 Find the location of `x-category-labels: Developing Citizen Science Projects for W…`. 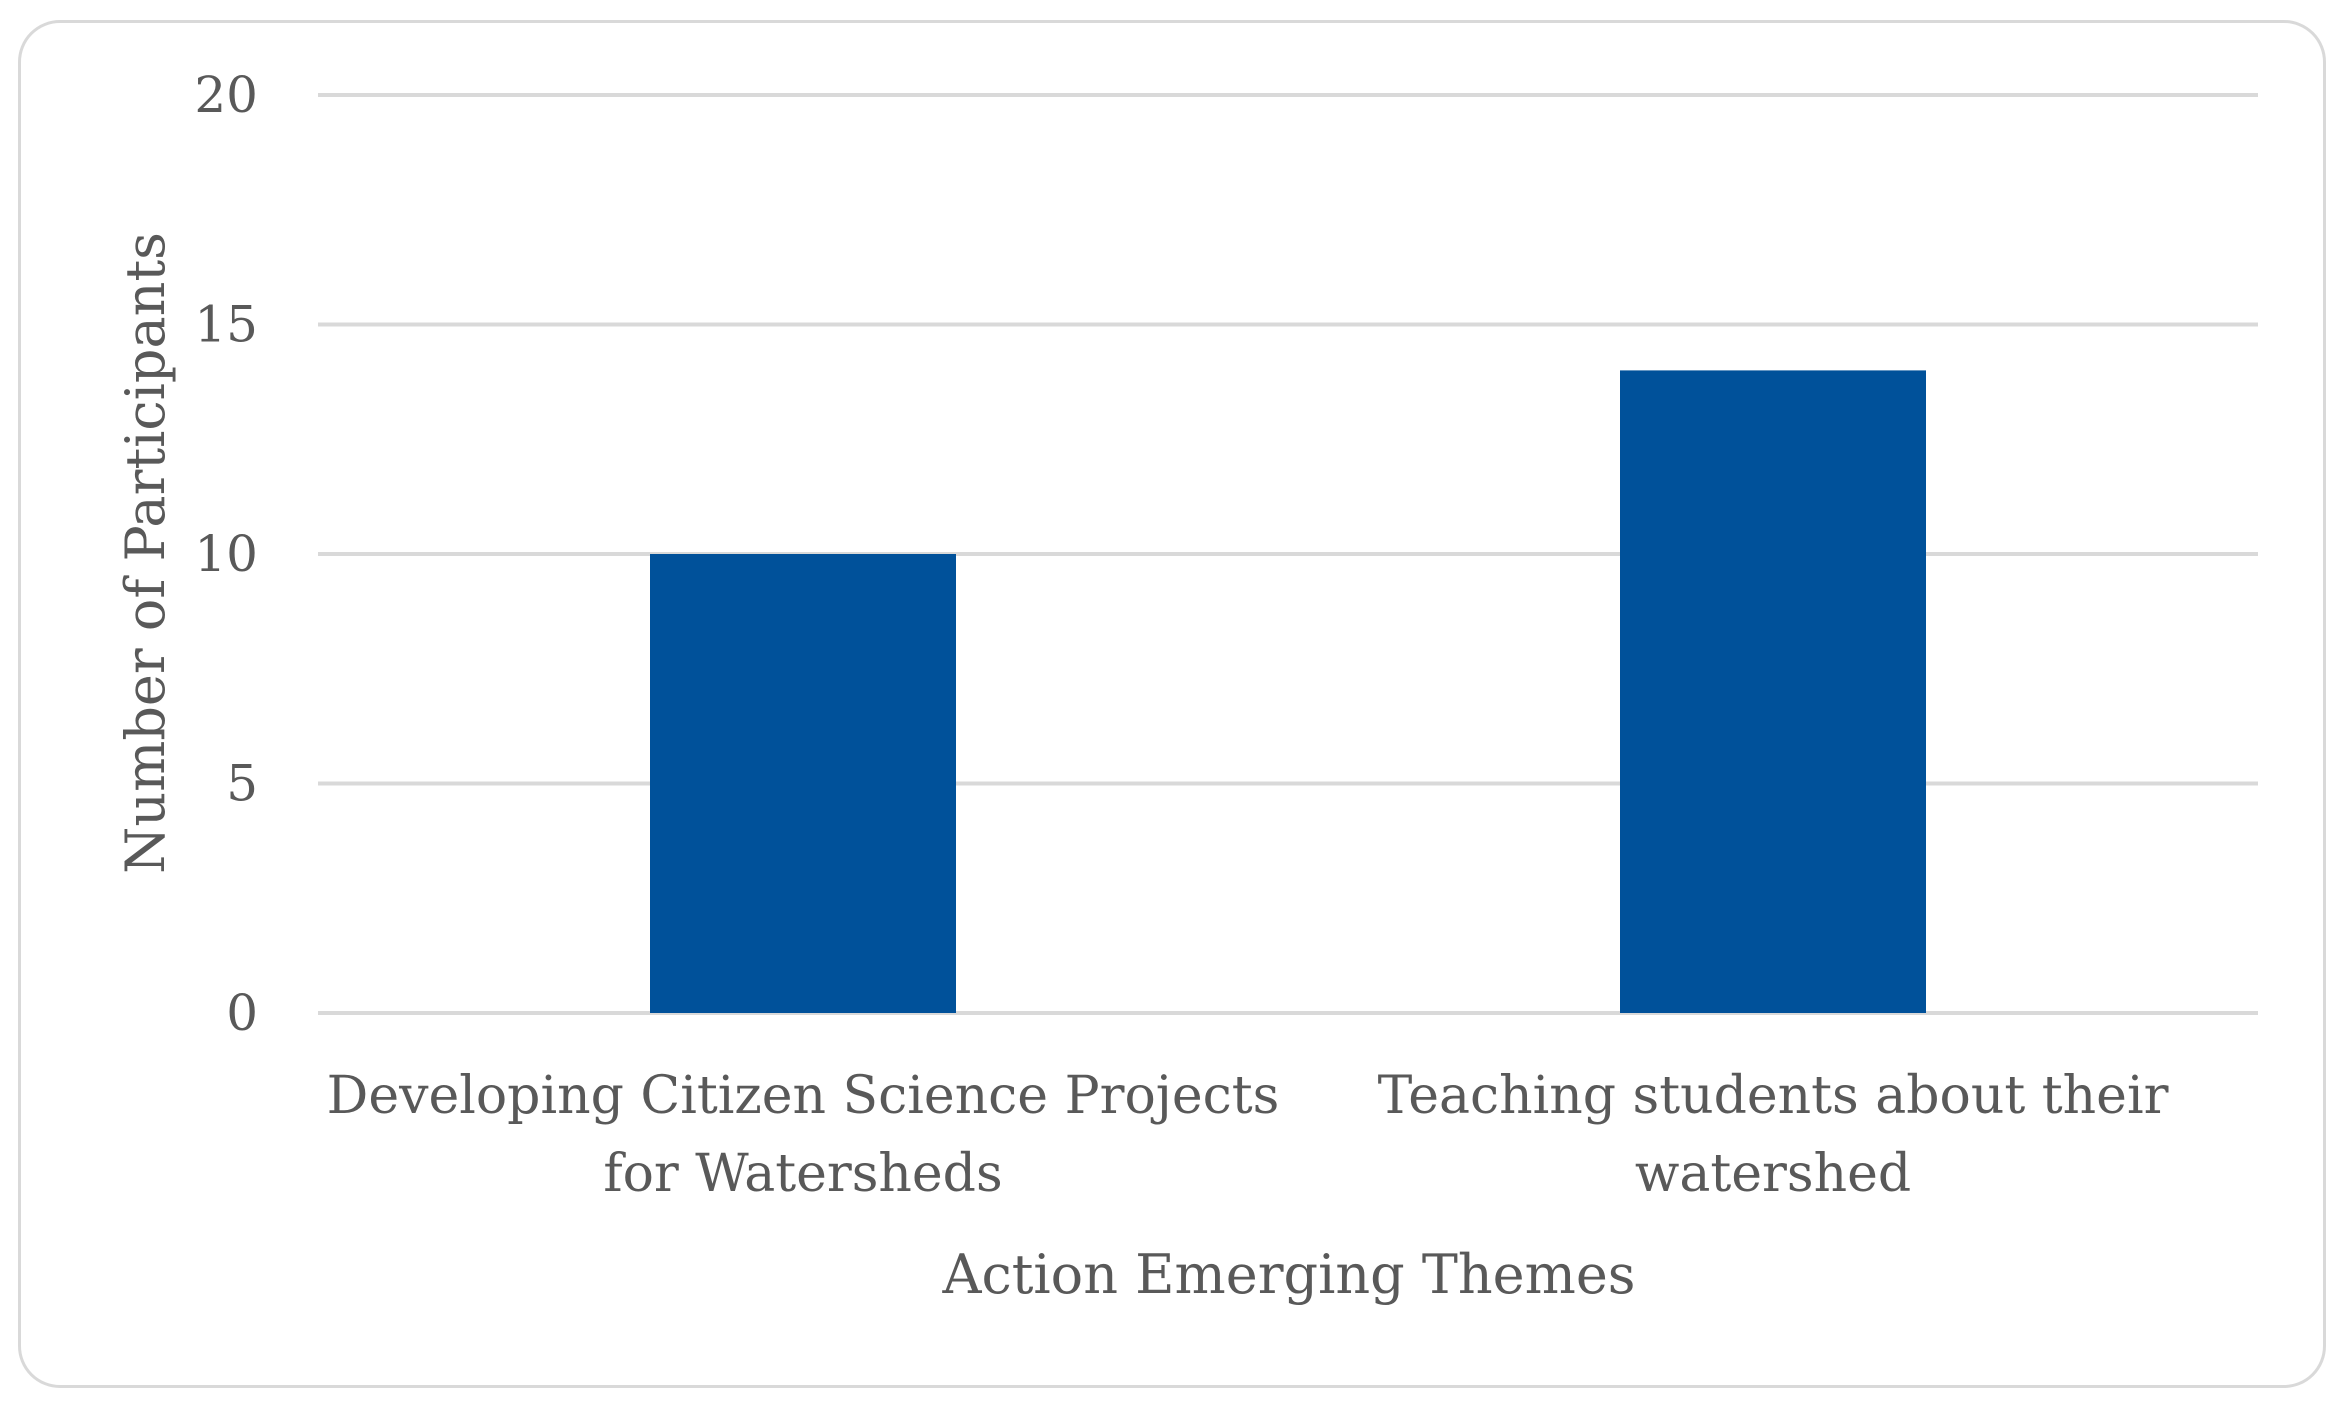

x-category-labels: Developing Citizen Science Projects for W… is located at coordinates (1248, 1135).